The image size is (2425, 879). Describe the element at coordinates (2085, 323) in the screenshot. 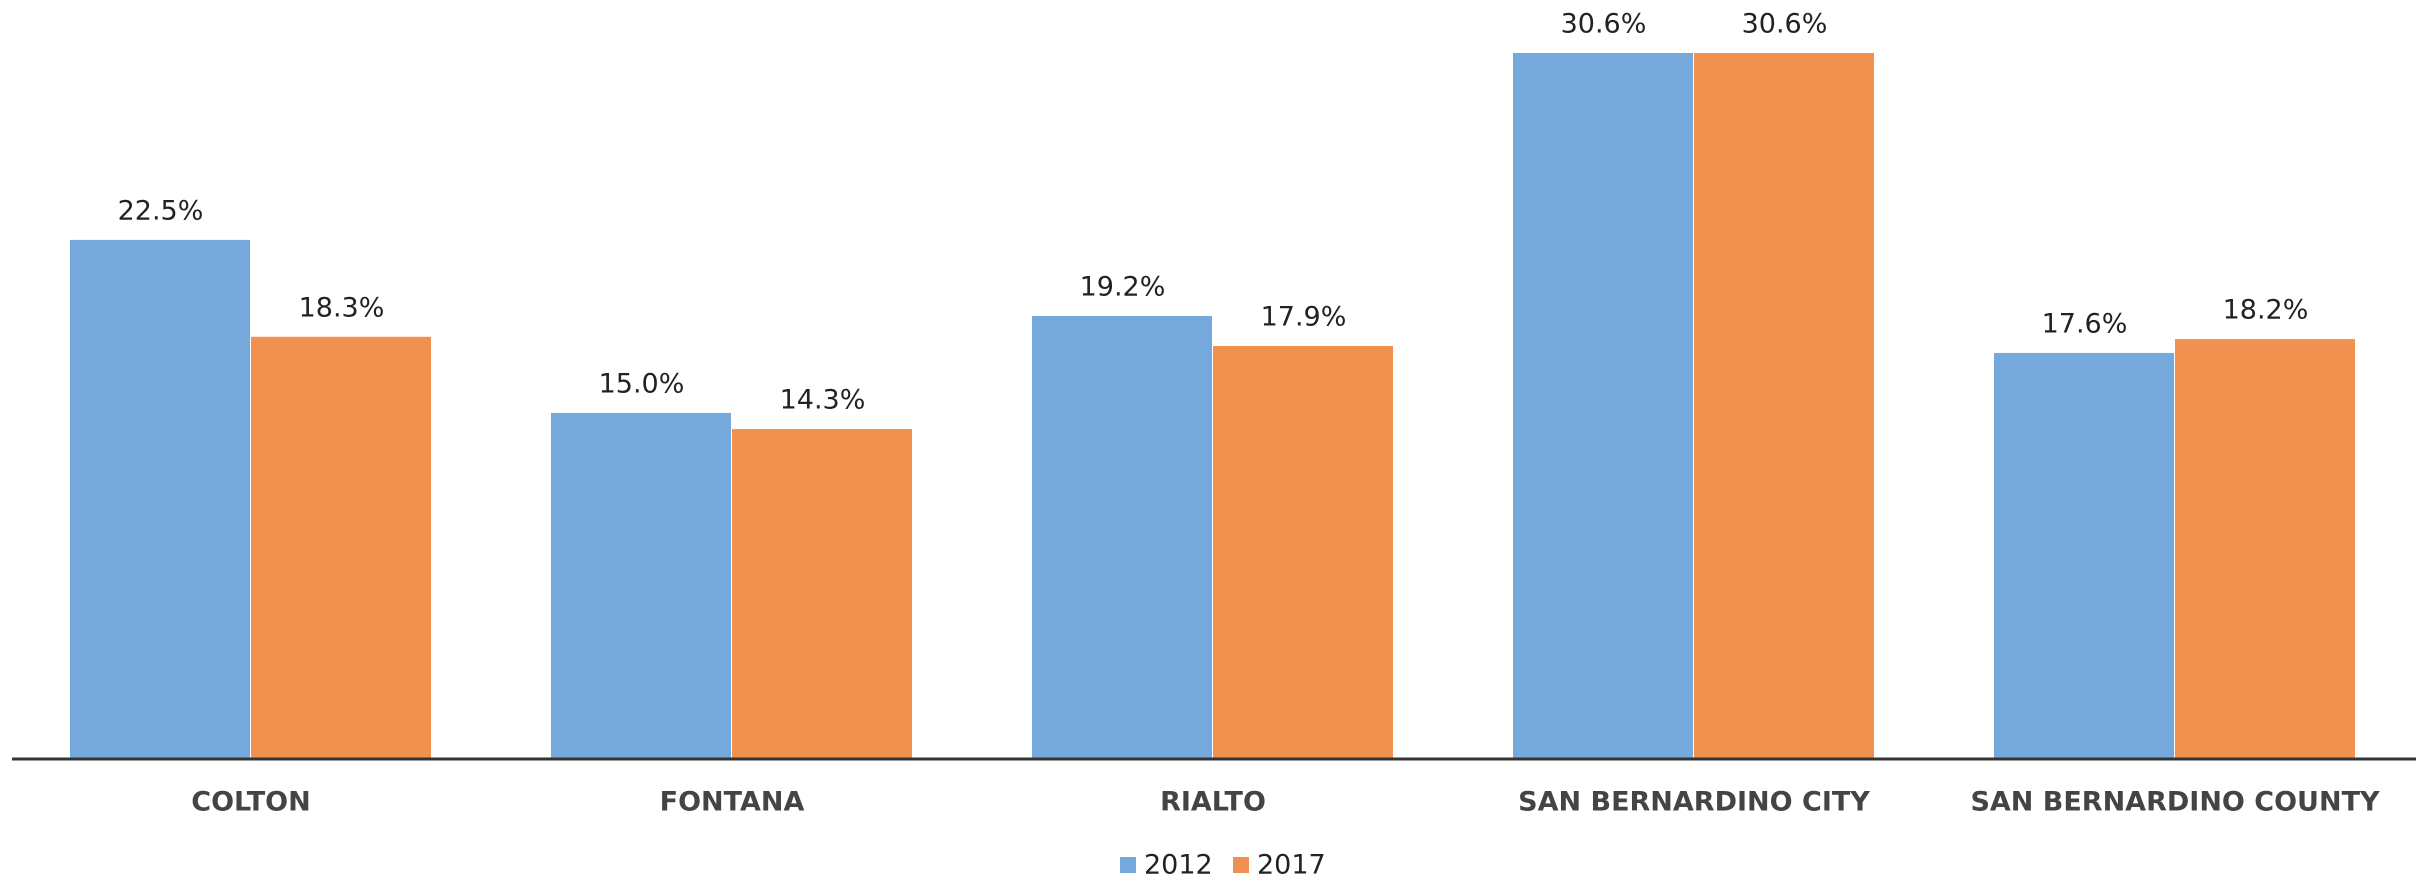

I see `data-label: 17.6%` at that location.